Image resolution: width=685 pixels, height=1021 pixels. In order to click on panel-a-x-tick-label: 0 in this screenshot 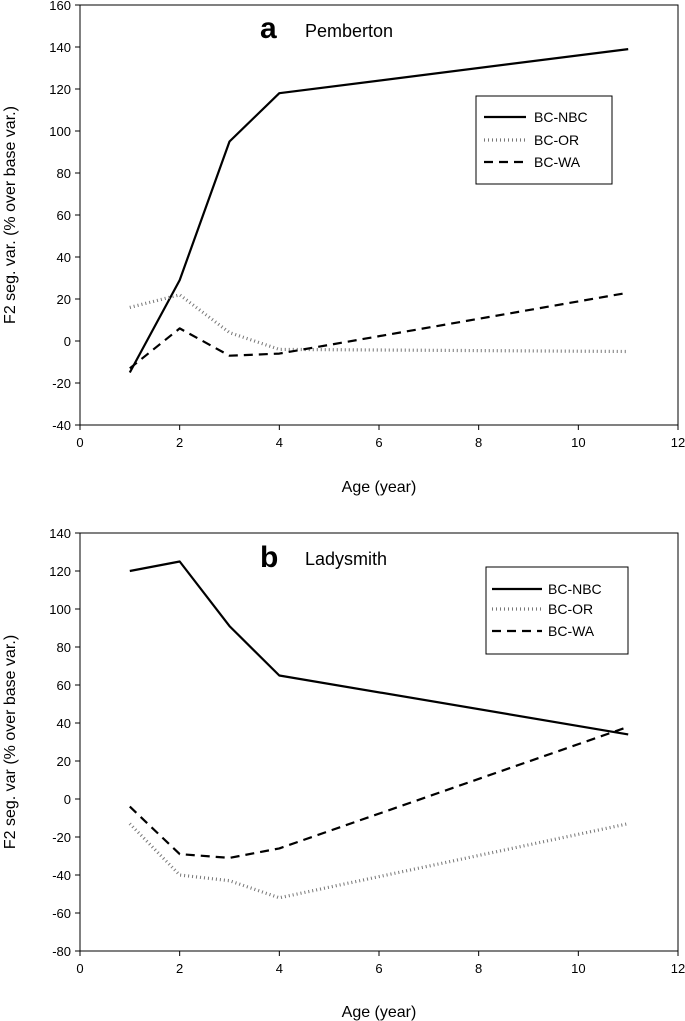, I will do `click(79, 442)`.